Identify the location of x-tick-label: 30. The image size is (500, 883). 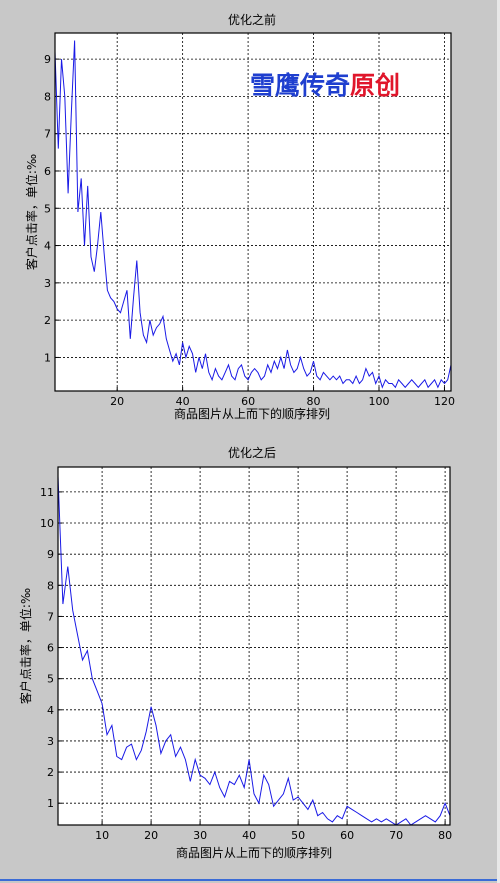
(200, 835).